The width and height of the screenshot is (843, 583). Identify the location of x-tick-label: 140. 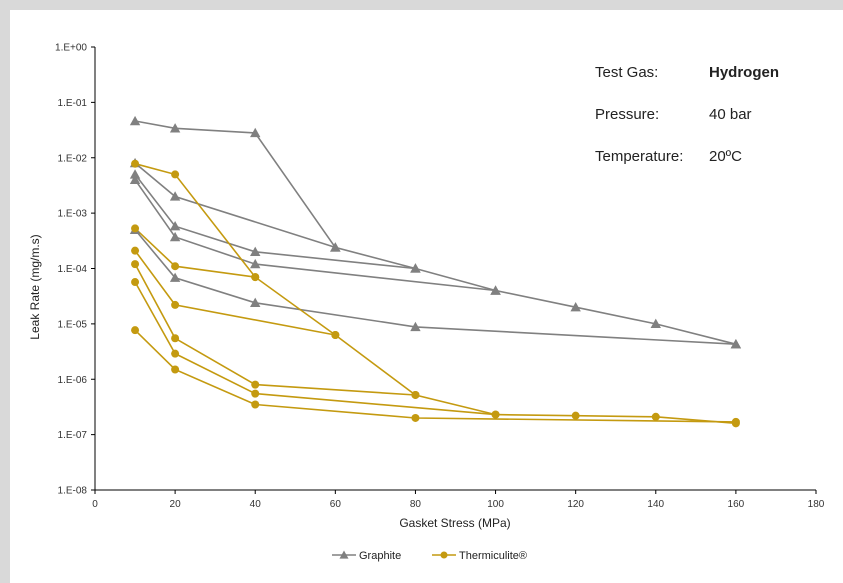
(655, 504).